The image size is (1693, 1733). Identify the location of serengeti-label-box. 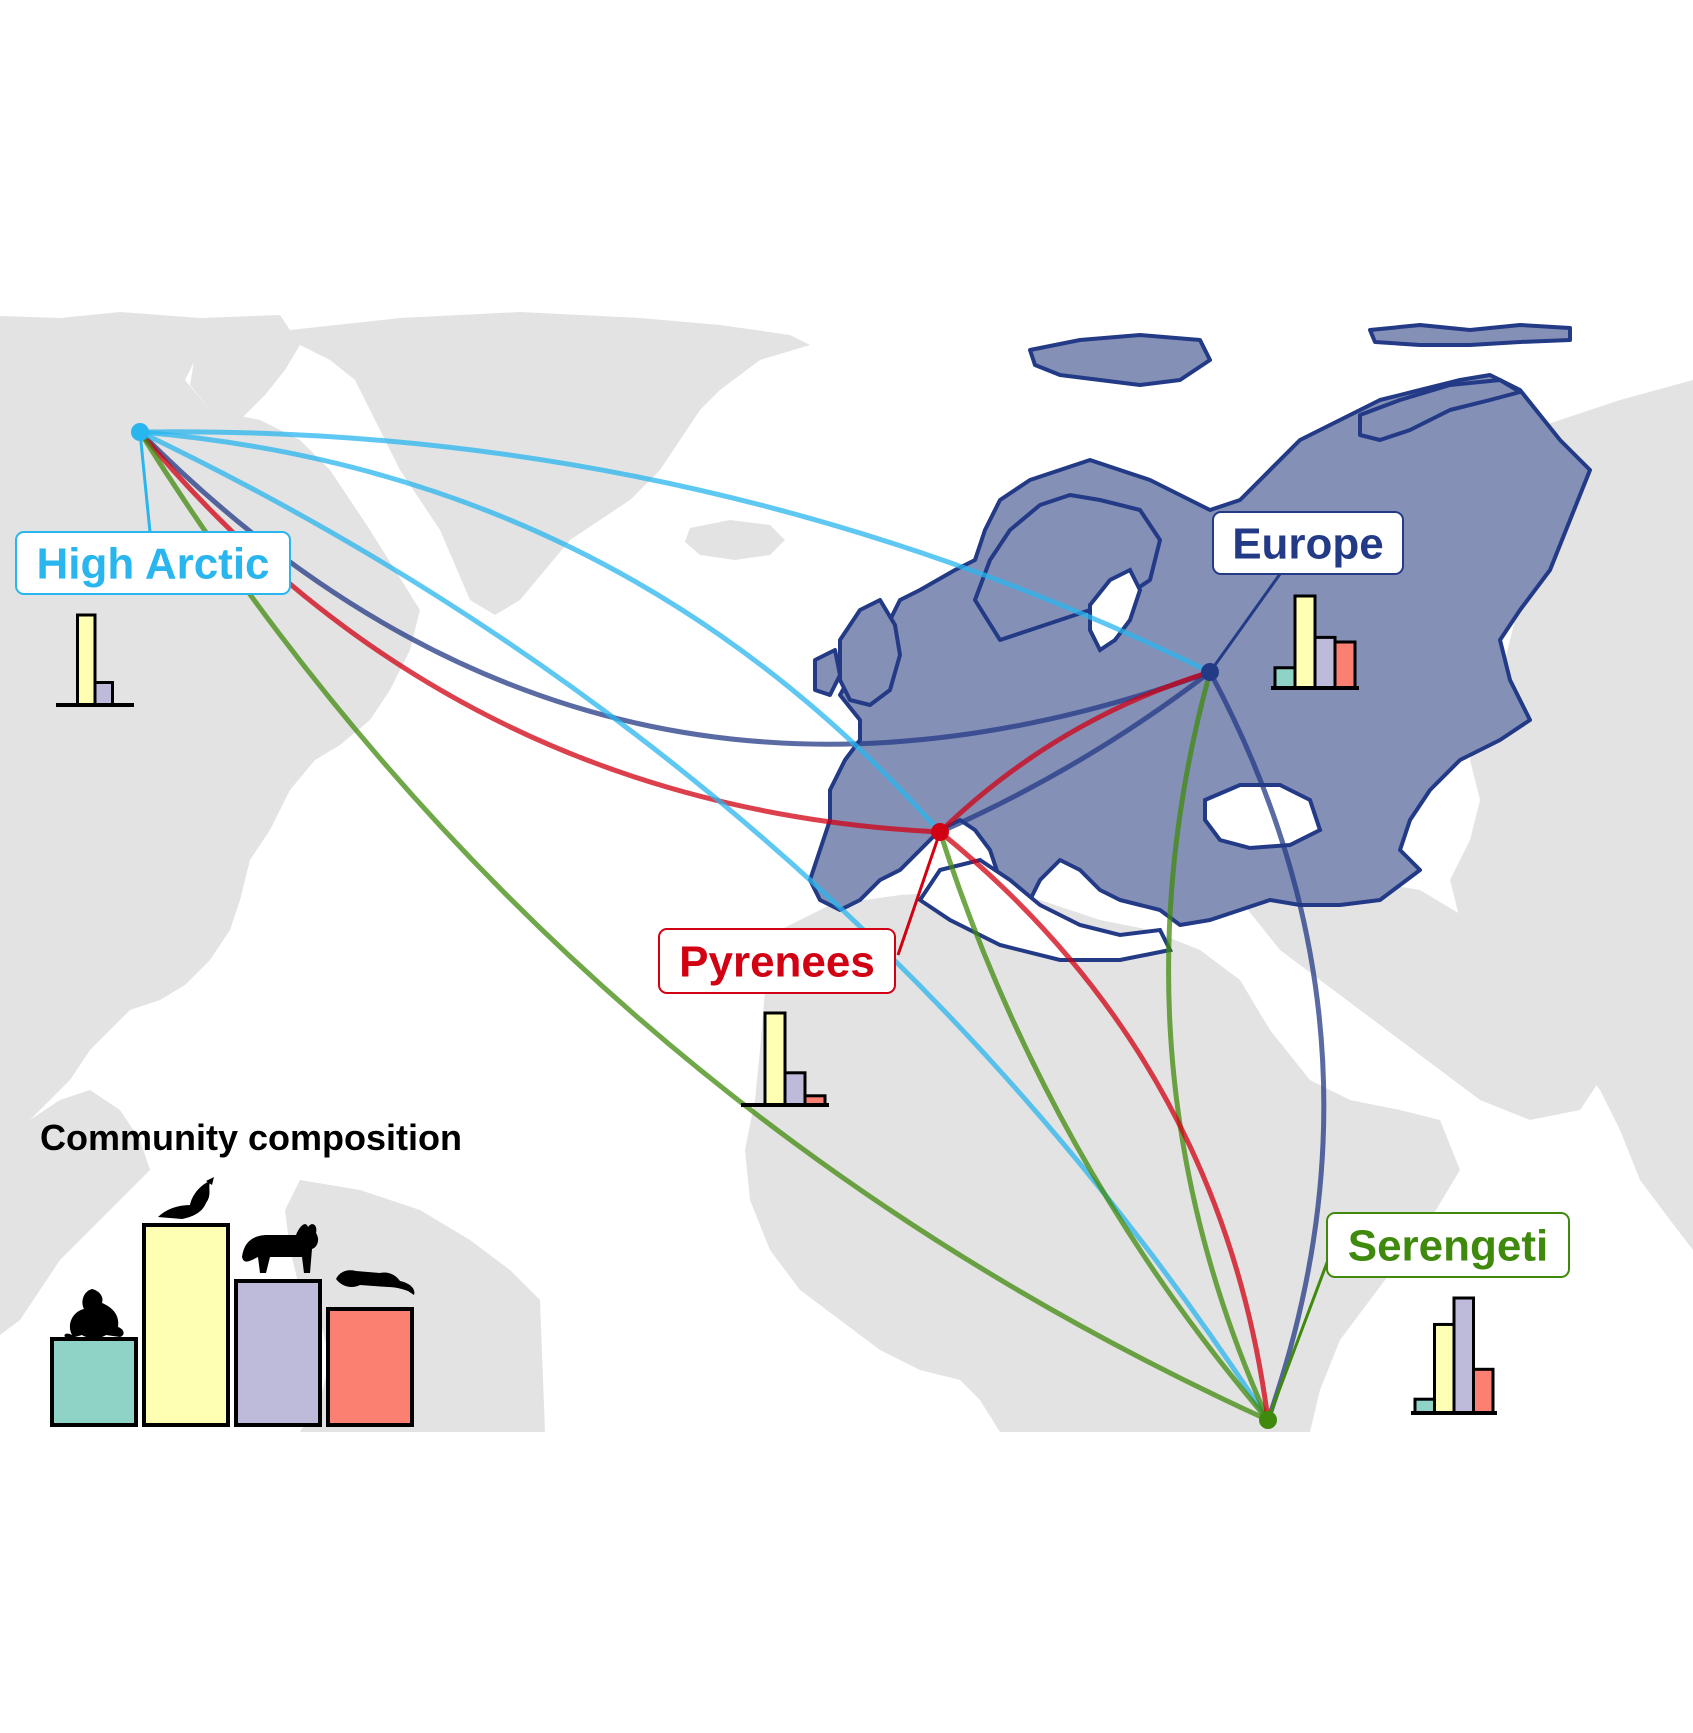
(1448, 1245).